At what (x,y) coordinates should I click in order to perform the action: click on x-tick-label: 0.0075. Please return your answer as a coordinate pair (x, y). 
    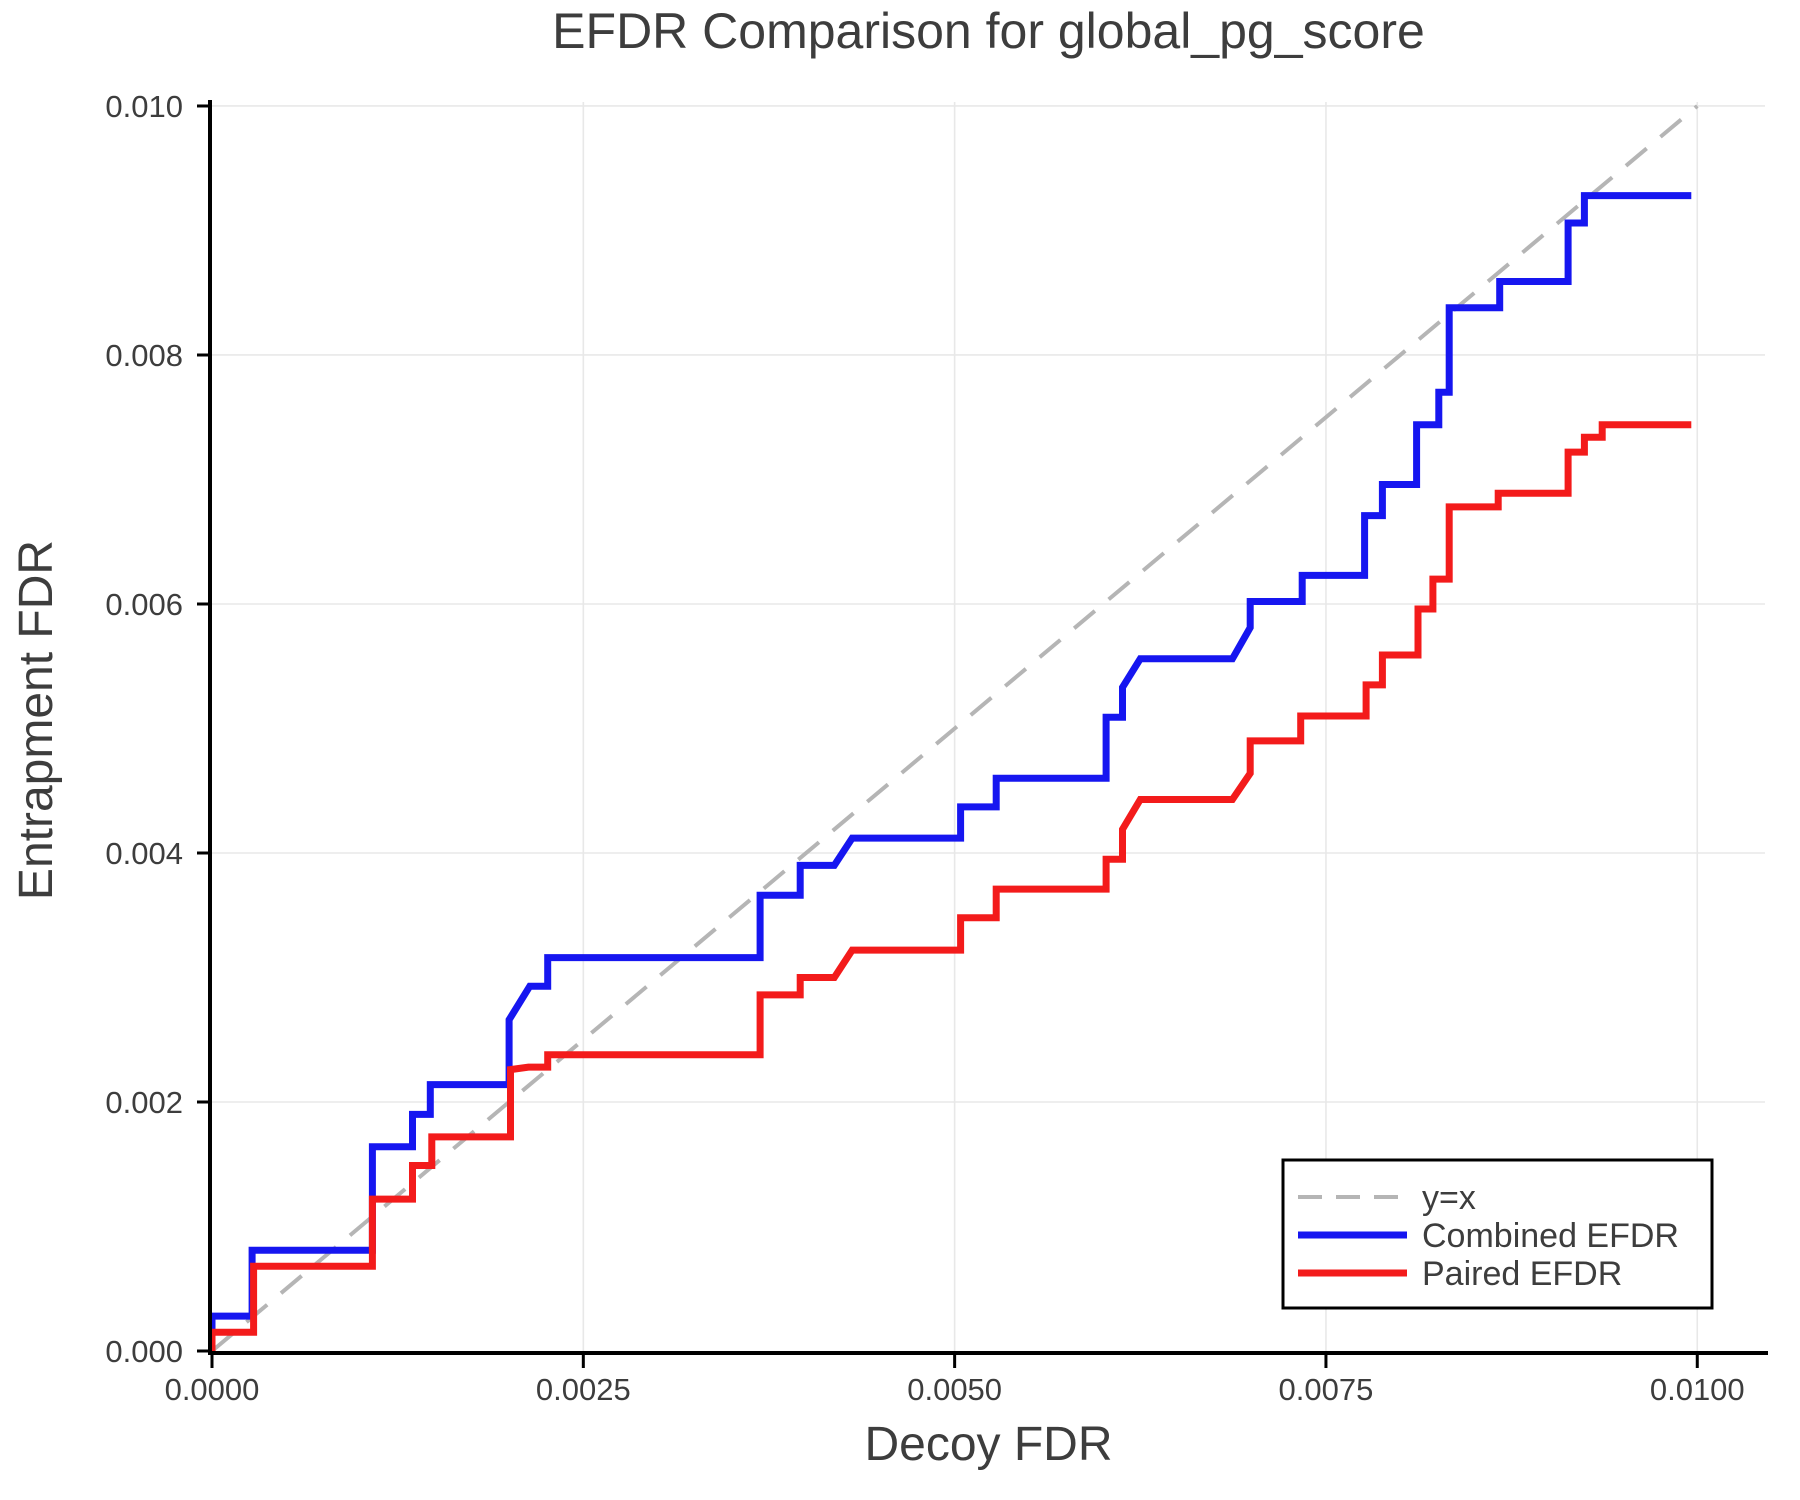
    Looking at the image, I should click on (1326, 1389).